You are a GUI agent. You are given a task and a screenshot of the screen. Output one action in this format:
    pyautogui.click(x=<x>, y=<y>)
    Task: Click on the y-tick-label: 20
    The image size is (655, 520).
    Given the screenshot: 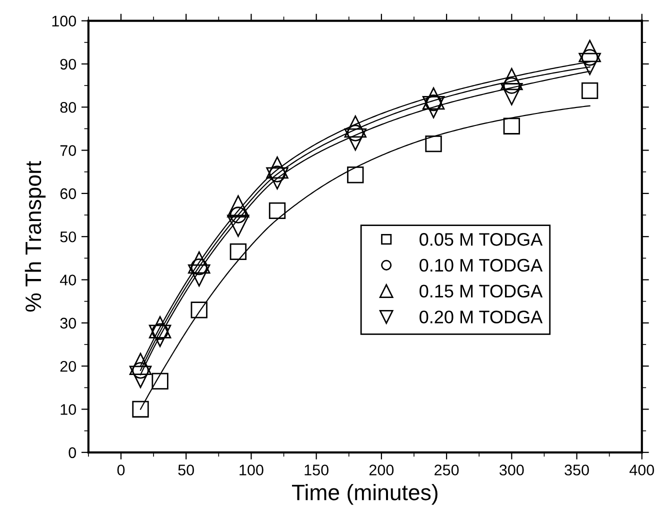 What is the action you would take?
    pyautogui.click(x=68, y=366)
    